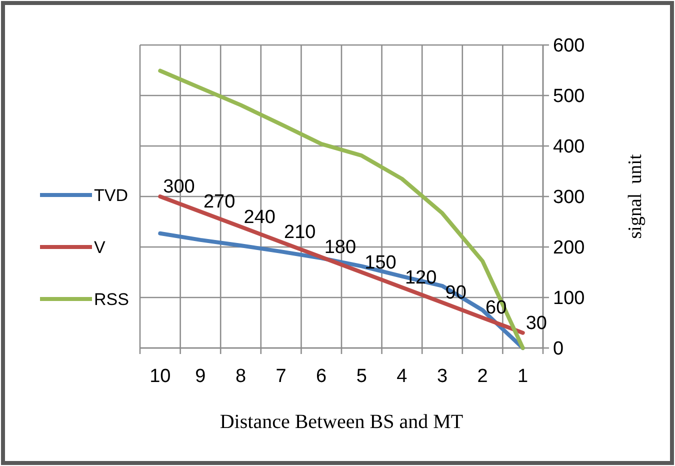 The width and height of the screenshot is (675, 466). Describe the element at coordinates (569, 197) in the screenshot. I see `y-tick-label: 300` at that location.